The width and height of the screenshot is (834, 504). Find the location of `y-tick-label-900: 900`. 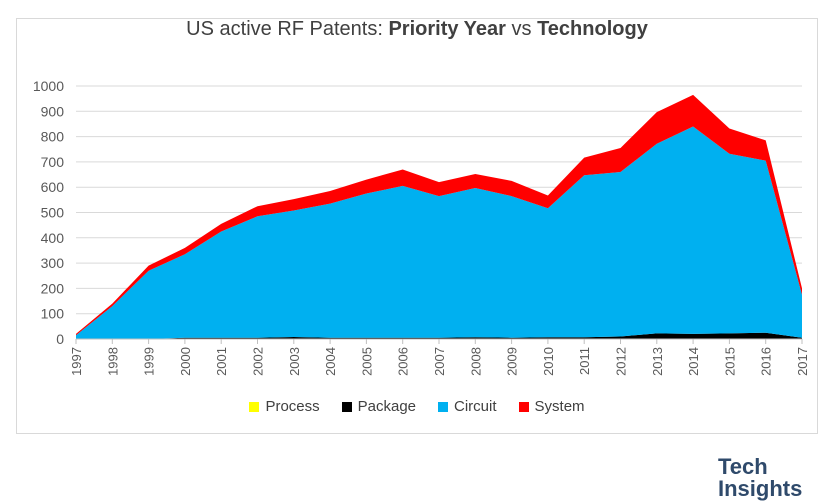

y-tick-label-900: 900 is located at coordinates (53, 111).